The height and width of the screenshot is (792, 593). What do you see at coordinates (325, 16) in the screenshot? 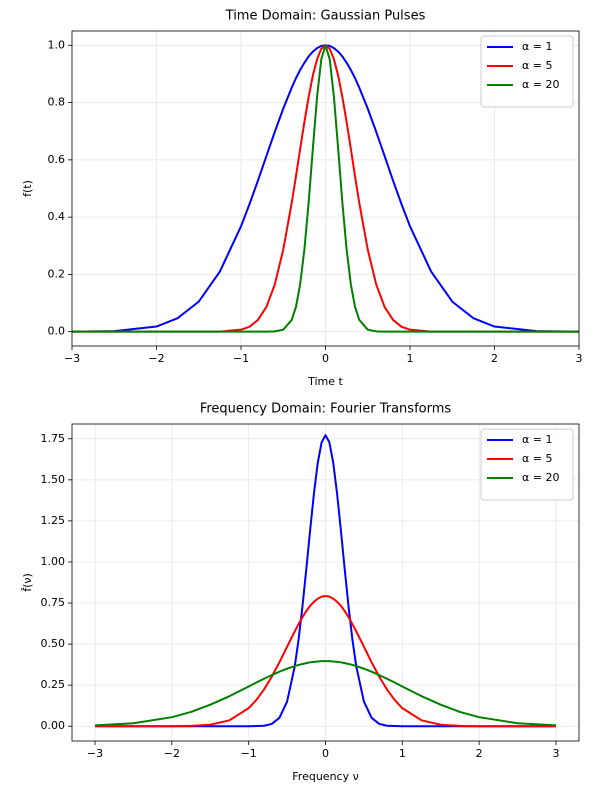
I see `chart-title: Time Domain: Gaussian Pulses` at bounding box center [325, 16].